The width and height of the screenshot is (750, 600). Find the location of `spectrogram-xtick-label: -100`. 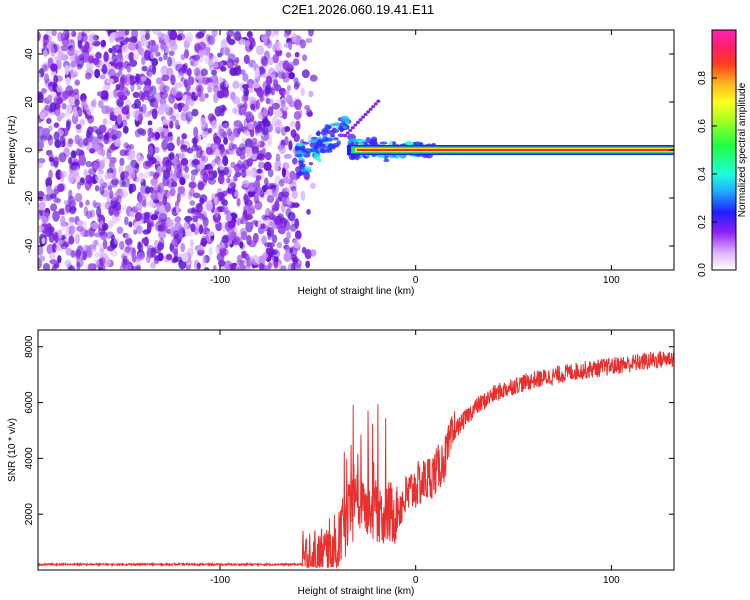

spectrogram-xtick-label: -100 is located at coordinates (220, 280).